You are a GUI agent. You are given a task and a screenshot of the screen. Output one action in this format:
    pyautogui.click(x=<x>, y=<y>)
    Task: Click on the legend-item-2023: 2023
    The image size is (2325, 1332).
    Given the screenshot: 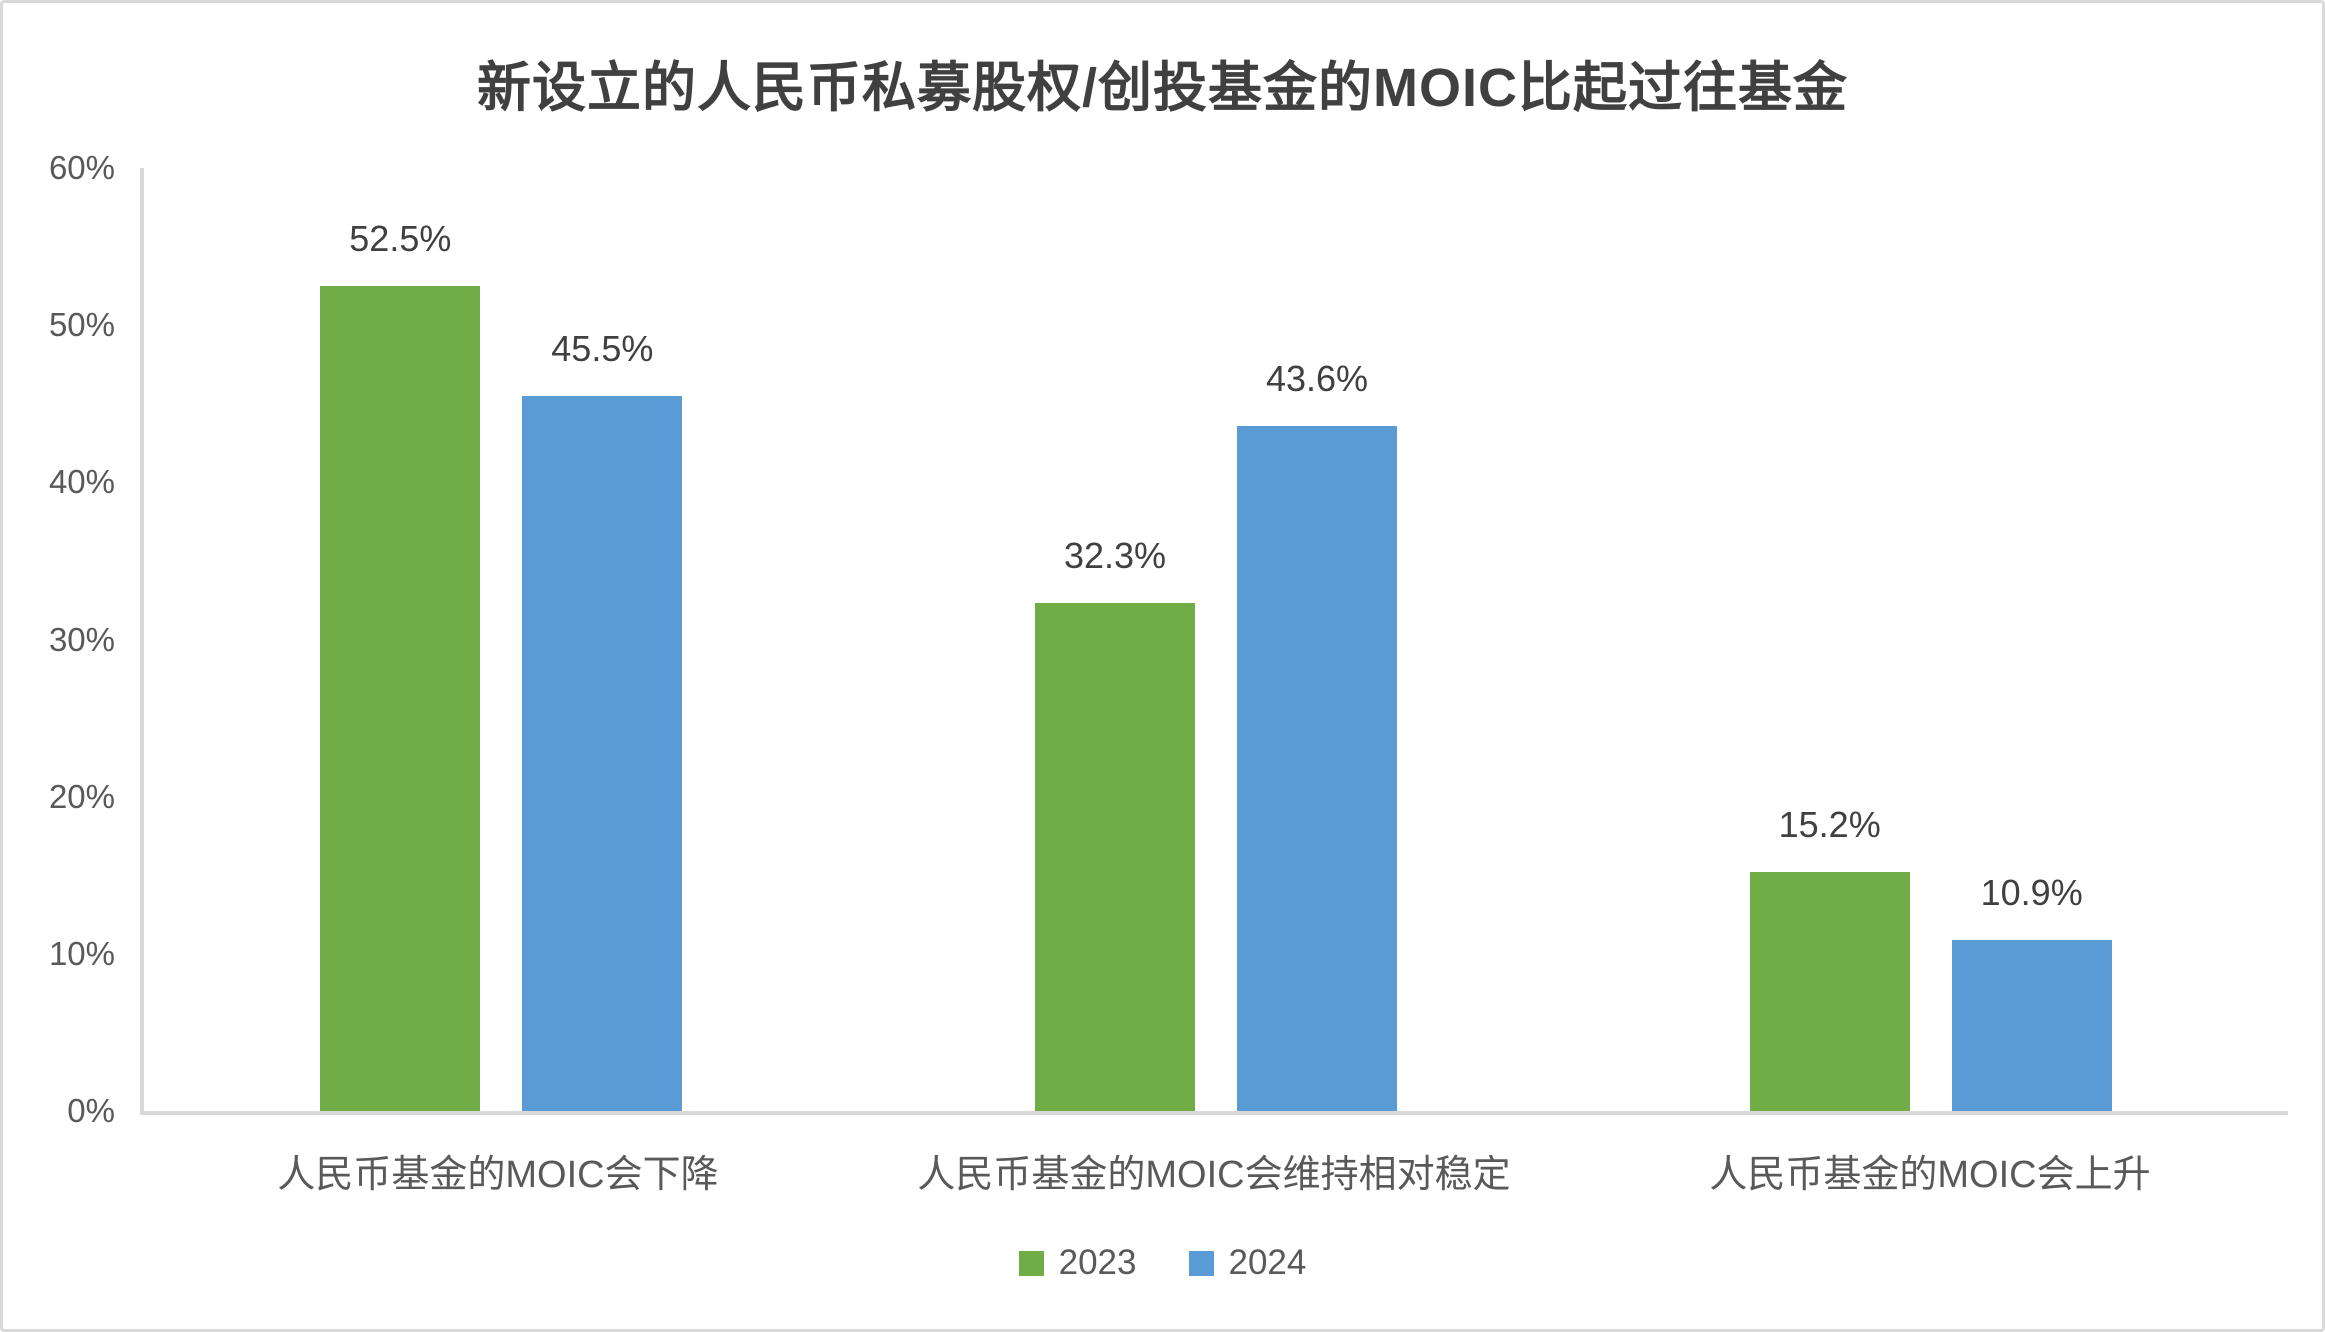 What is the action you would take?
    pyautogui.click(x=1077, y=1263)
    